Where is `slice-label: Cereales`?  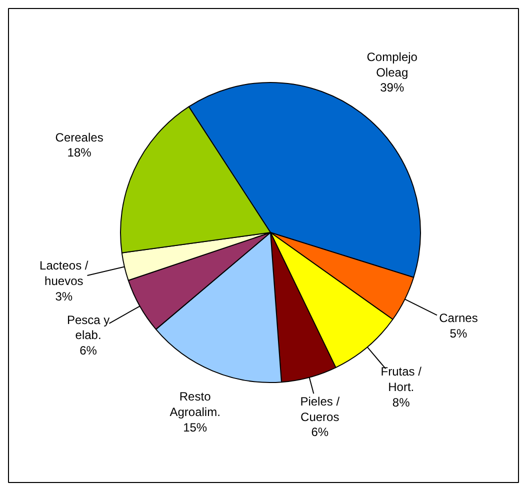 slice-label: Cereales is located at coordinates (79, 137).